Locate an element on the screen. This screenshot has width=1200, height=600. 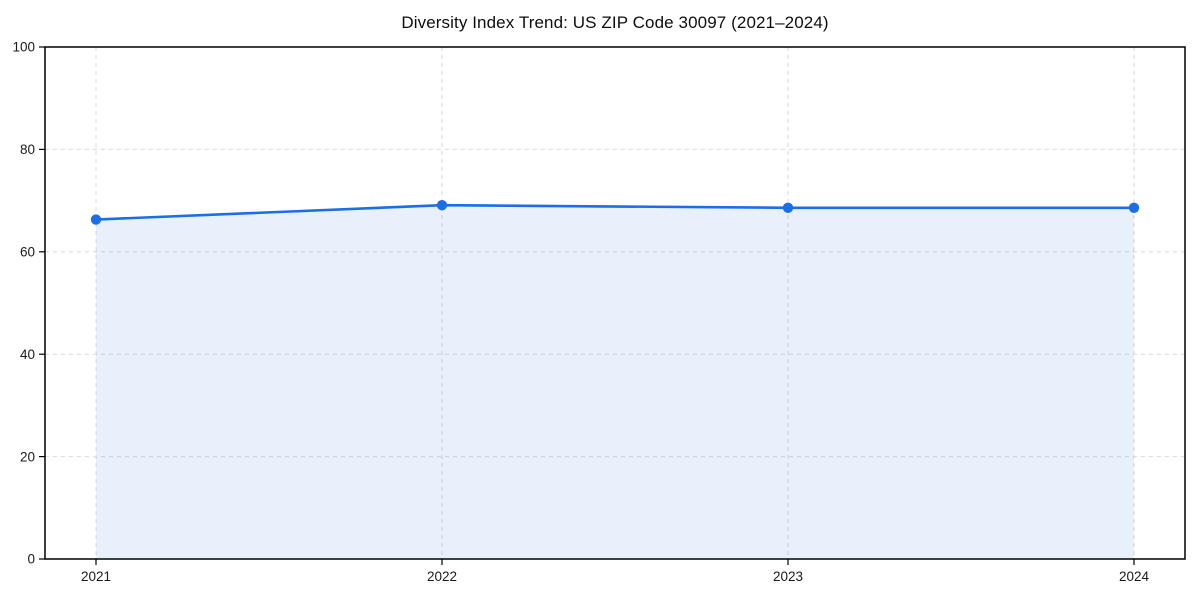
x-tick-label: 2024 is located at coordinates (1134, 576).